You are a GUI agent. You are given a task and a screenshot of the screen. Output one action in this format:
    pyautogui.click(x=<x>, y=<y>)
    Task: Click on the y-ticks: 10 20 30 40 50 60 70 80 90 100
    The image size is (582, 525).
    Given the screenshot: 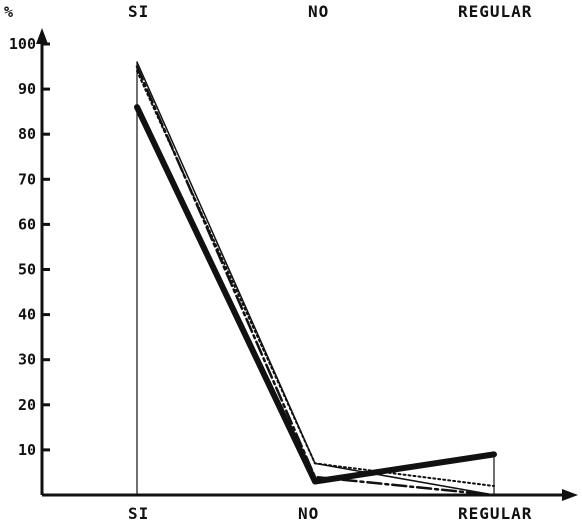 What is the action you would take?
    pyautogui.click(x=29, y=247)
    